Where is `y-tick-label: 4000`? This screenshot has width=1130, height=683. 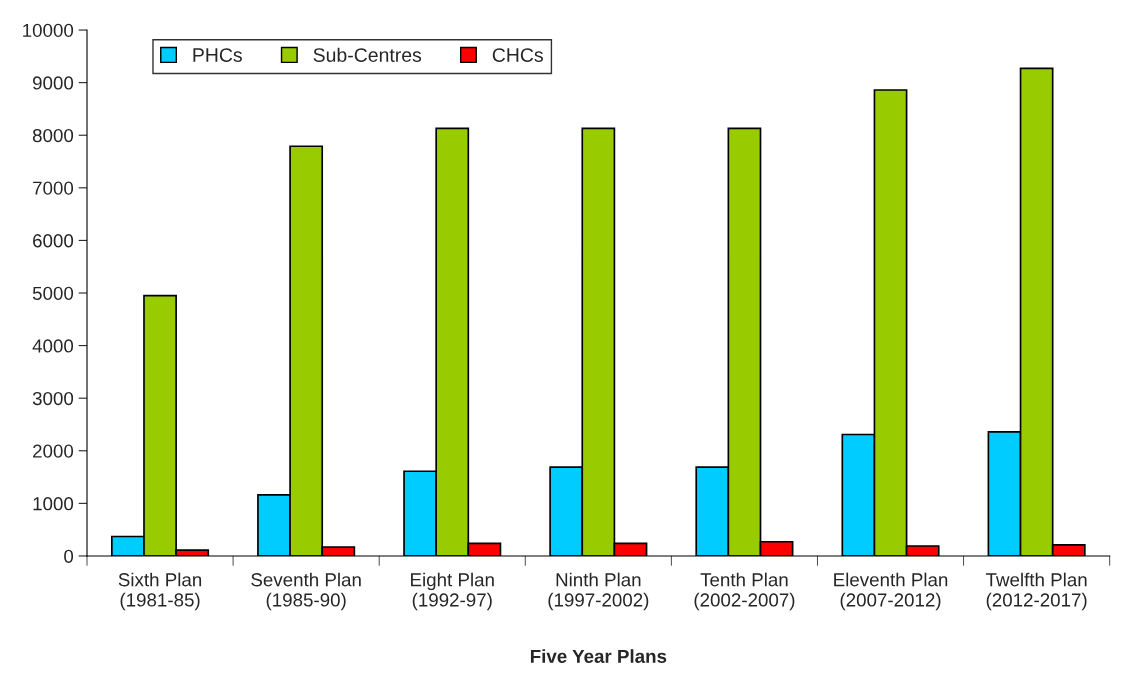
y-tick-label: 4000 is located at coordinates (53, 346).